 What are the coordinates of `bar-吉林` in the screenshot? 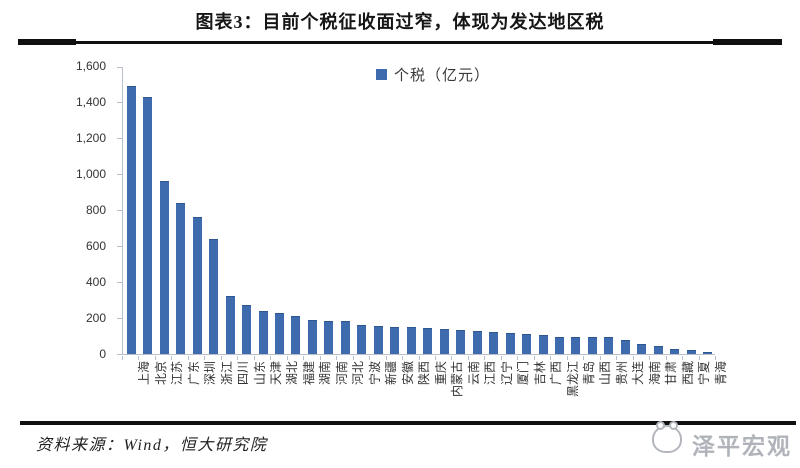 It's located at (527, 344).